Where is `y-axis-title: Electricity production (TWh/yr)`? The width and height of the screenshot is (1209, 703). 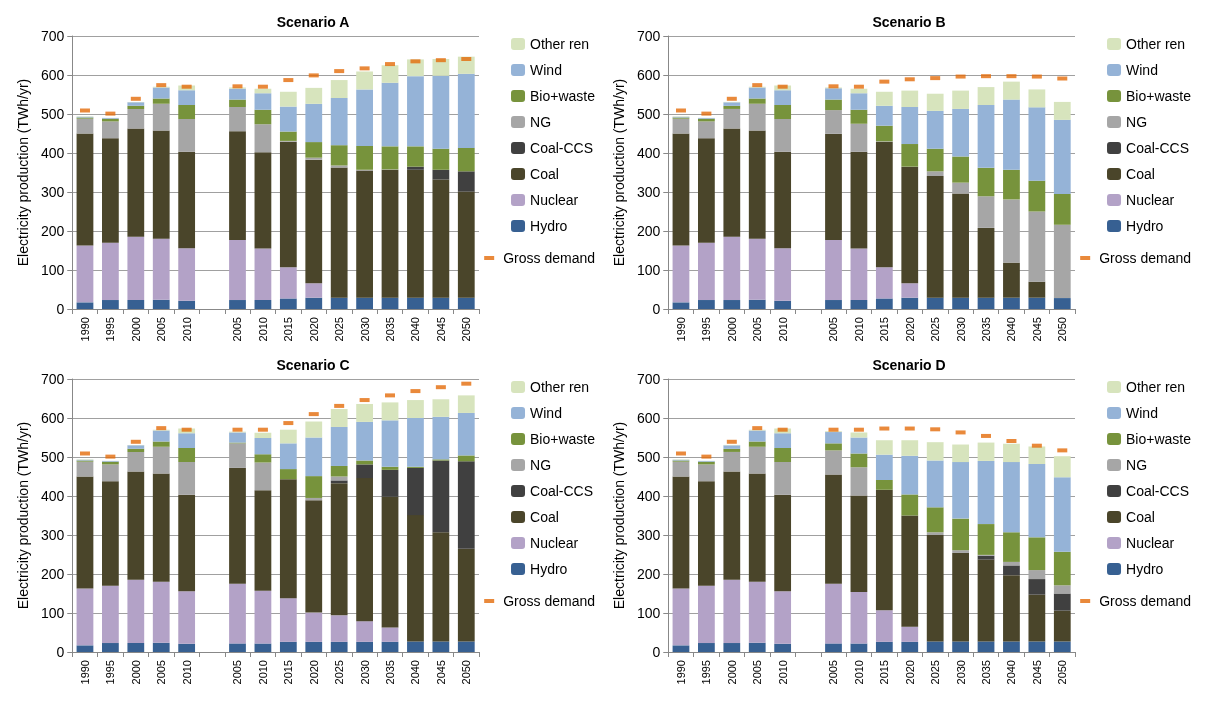 y-axis-title: Electricity production (TWh/yr) is located at coordinates (619, 172).